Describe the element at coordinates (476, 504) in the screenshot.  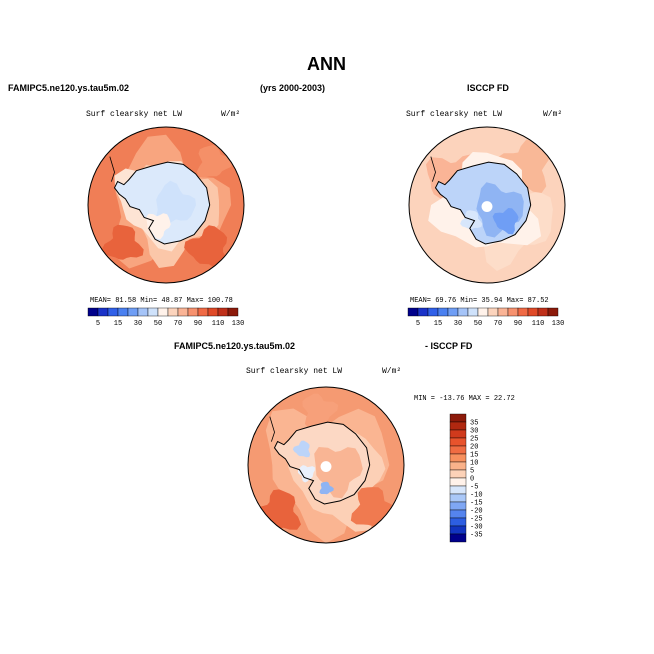
I see `colorbar-tick-label: -15` at that location.